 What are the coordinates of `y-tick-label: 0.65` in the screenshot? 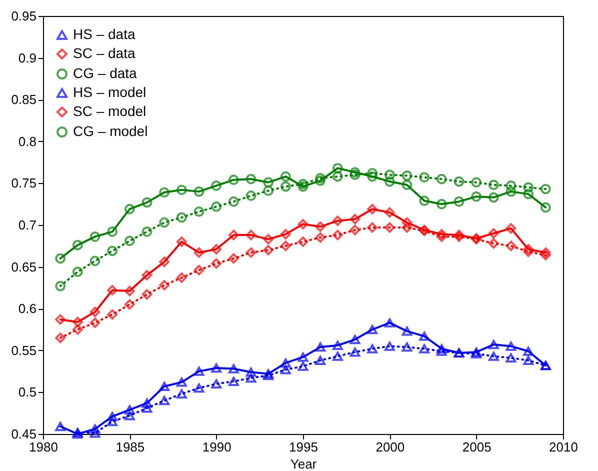 It's located at (23, 266).